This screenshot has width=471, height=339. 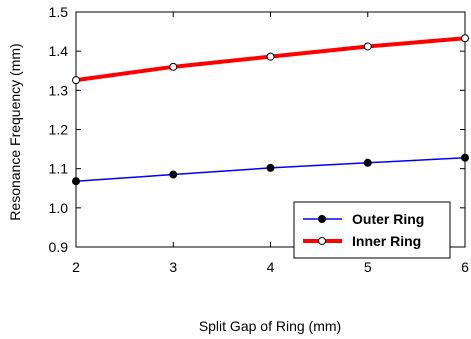 I want to click on legend-label-inner-ring: Inner Ring, so click(x=386, y=241).